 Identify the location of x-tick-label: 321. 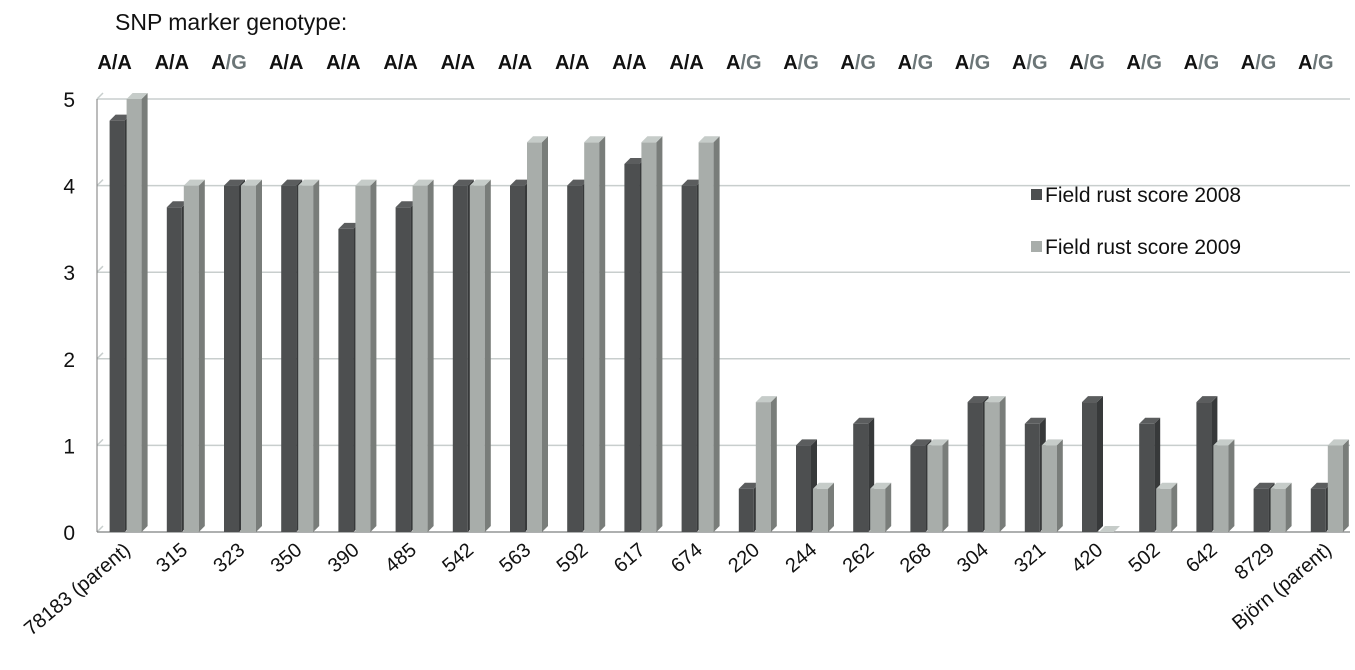
(1030, 558).